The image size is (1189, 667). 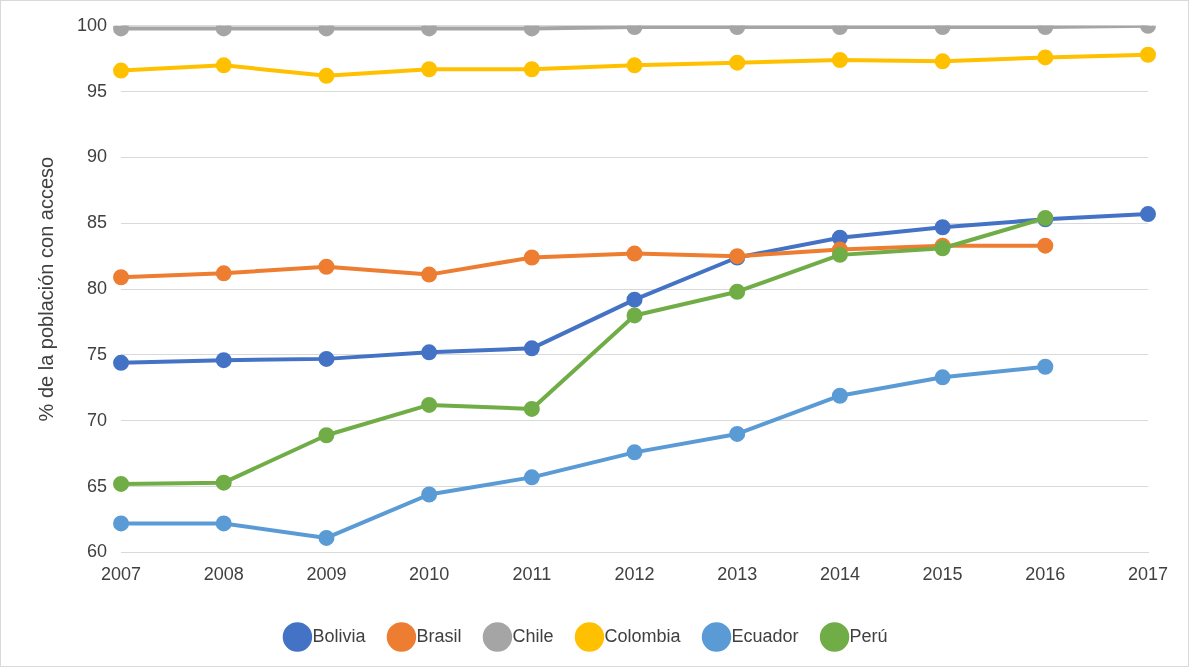 I want to click on y-tick-label: 85, so click(x=97, y=222).